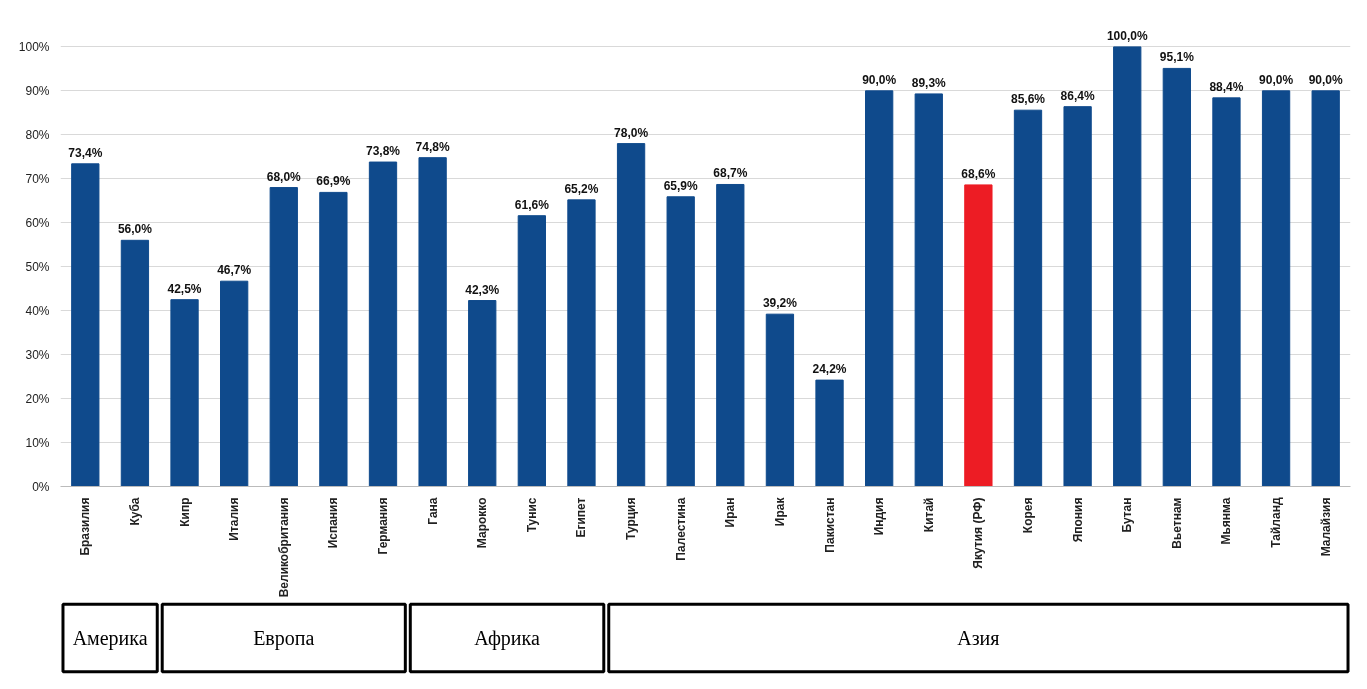 The width and height of the screenshot is (1367, 689). What do you see at coordinates (1325, 527) in the screenshot?
I see `x-tick-label: Малайзия` at bounding box center [1325, 527].